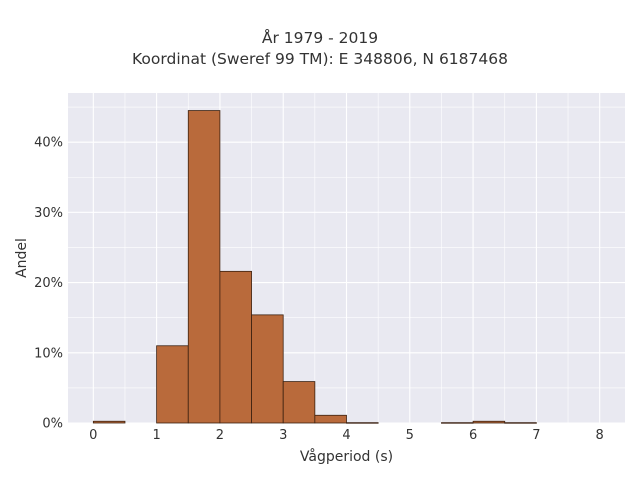 The width and height of the screenshot is (640, 480). I want to click on y-tick-label: 20%, so click(48, 283).